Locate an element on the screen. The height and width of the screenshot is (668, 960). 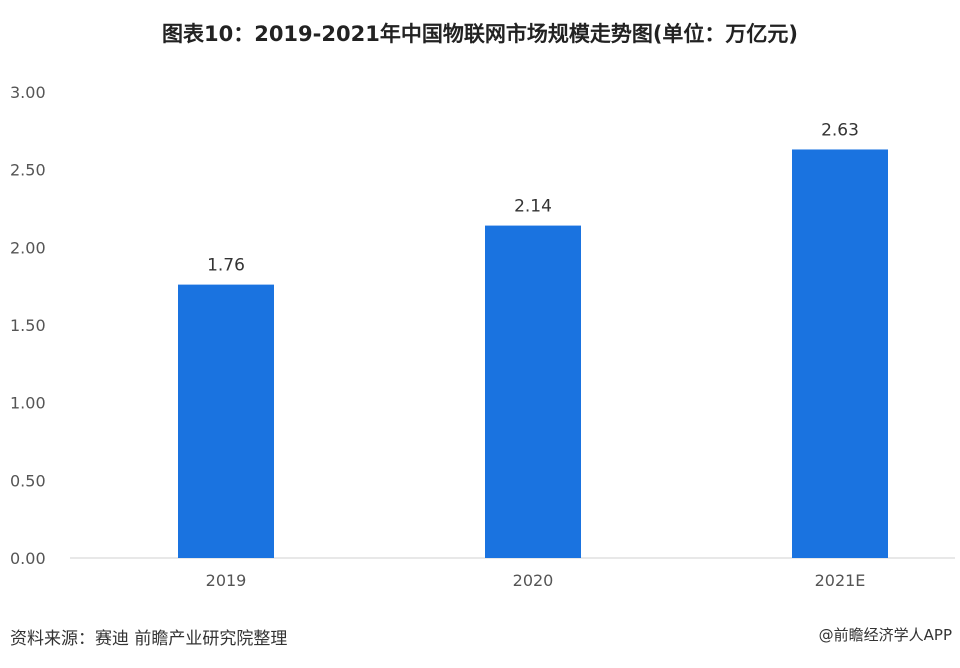
y-tick-label: 3.00 is located at coordinates (28, 92).